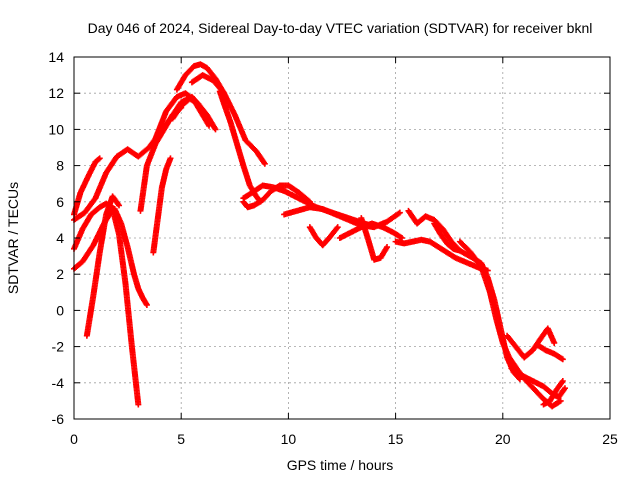 The image size is (640, 480). What do you see at coordinates (56, 129) in the screenshot?
I see `y-tick-label: 10` at bounding box center [56, 129].